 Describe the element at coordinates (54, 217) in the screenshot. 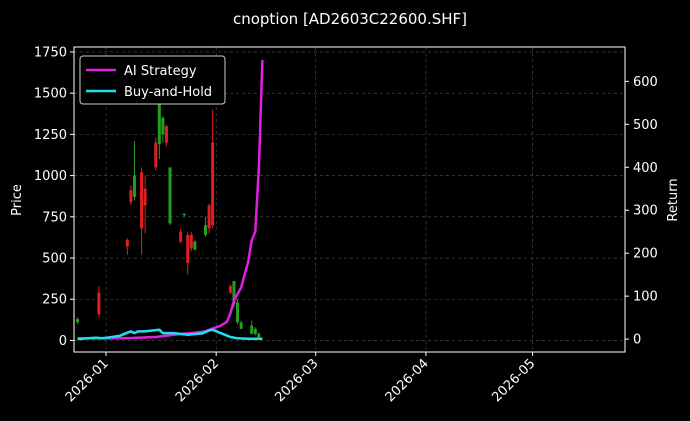

I see `left-tick-label: 750` at that location.